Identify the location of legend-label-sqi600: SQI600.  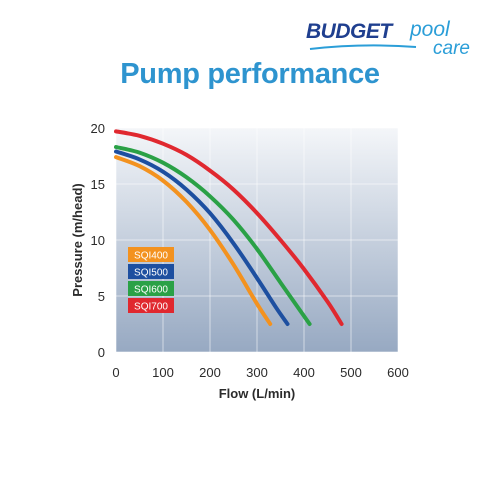
(151, 290).